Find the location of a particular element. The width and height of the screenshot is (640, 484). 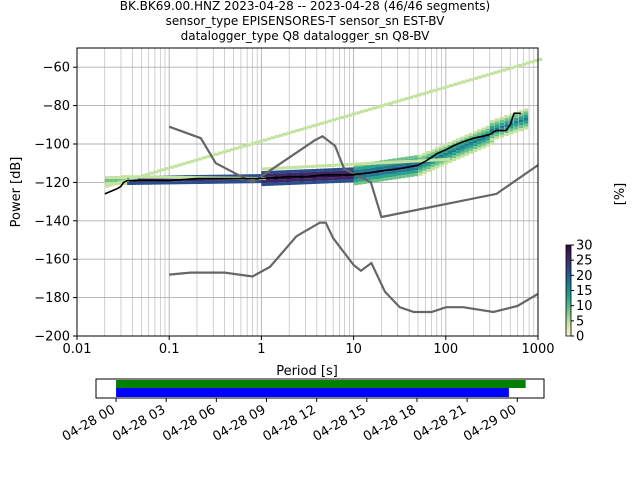

colorbar-tick-label: 15 is located at coordinates (584, 291).